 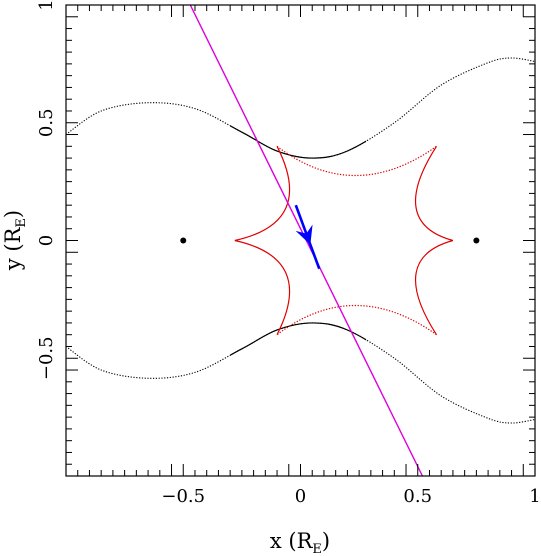 What do you see at coordinates (46, 5) in the screenshot?
I see `y-tick-label: 1` at bounding box center [46, 5].